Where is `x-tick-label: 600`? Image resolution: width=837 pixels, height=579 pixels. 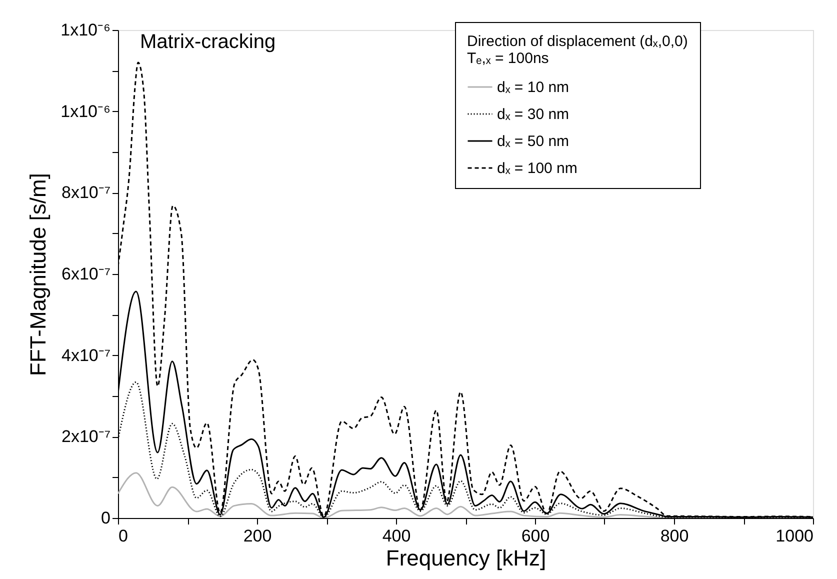
x-tick-label: 600 is located at coordinates (535, 536).